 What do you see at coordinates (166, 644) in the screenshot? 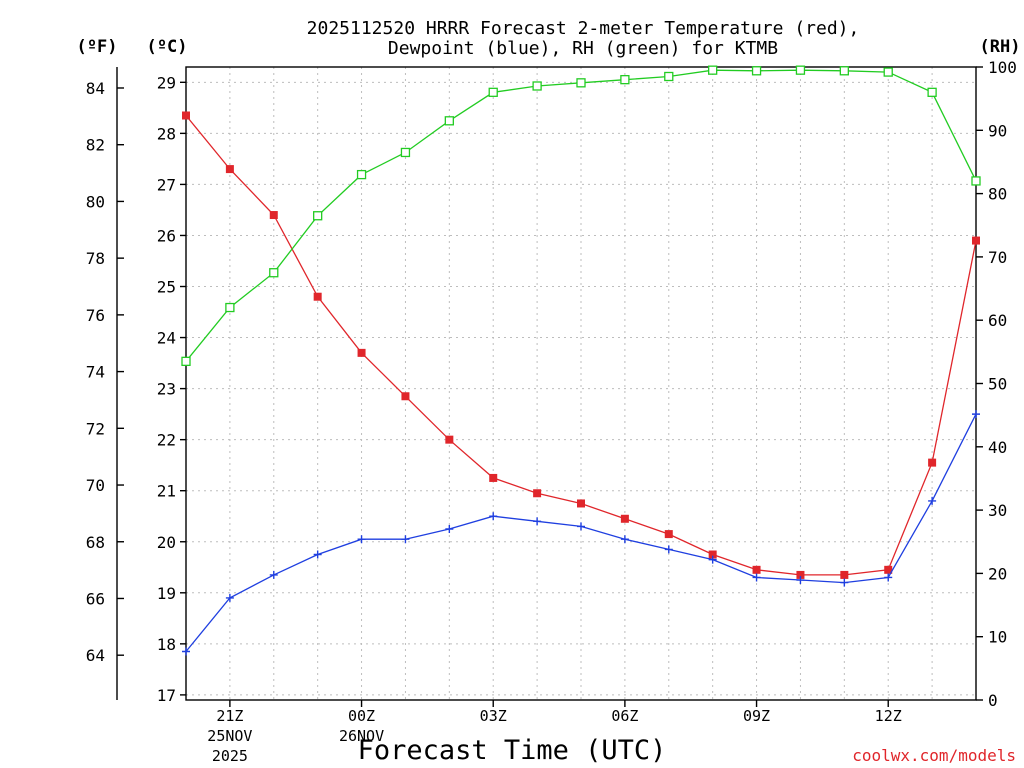
I see `celsius-tick-label: 18` at bounding box center [166, 644].